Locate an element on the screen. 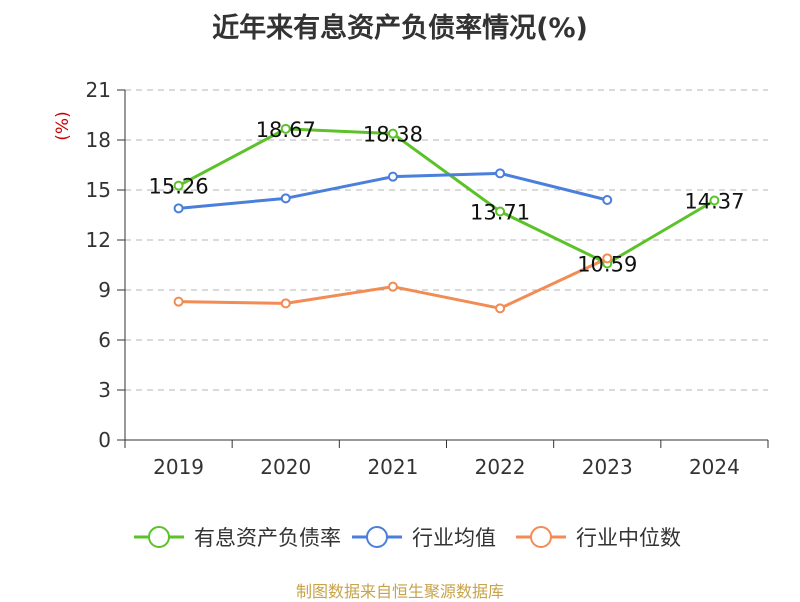  y-tick-label: 15 is located at coordinates (98, 190).